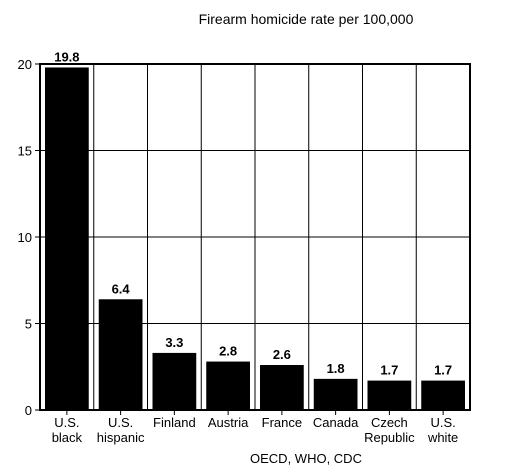 This screenshot has height=476, width=506. Describe the element at coordinates (25, 64) in the screenshot. I see `y-tick-label: 20` at that location.